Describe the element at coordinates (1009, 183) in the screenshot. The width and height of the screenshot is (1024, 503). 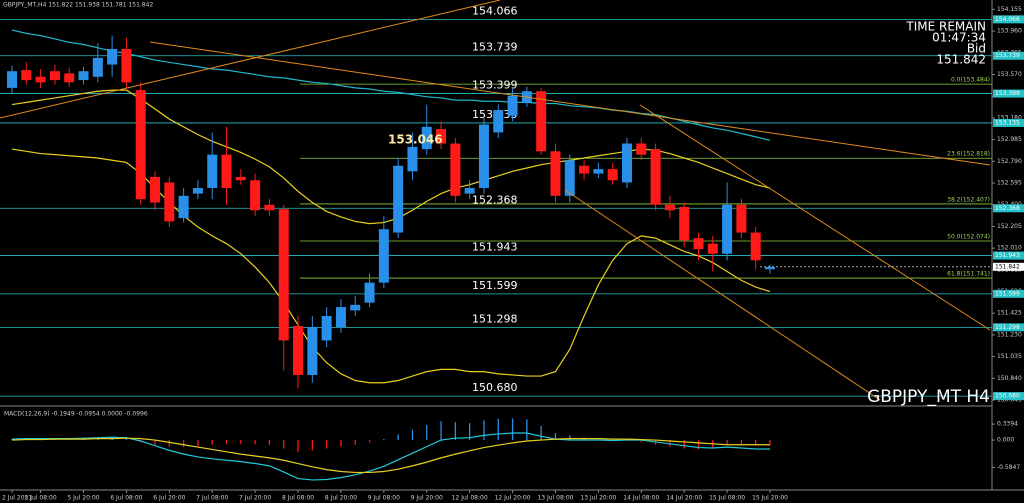
I see `y-tick-label: 152.595` at that location.